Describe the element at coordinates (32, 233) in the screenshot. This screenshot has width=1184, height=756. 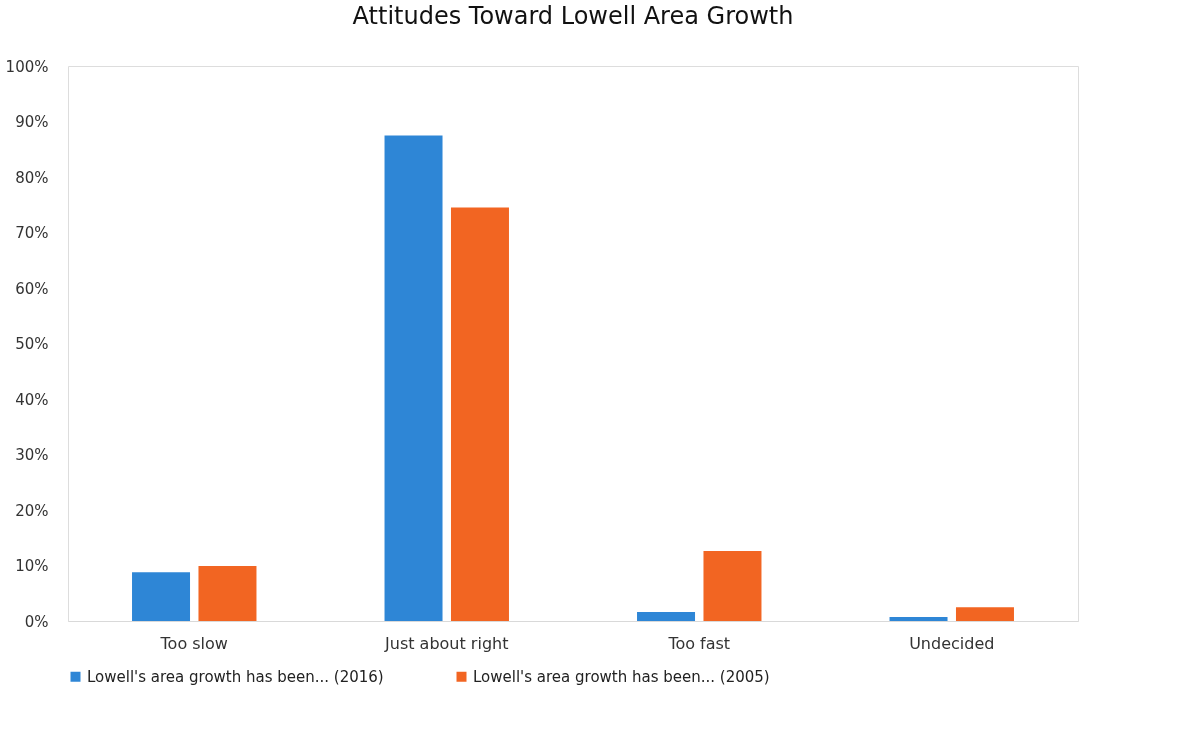
I see `y-tick-label: 70%` at that location.